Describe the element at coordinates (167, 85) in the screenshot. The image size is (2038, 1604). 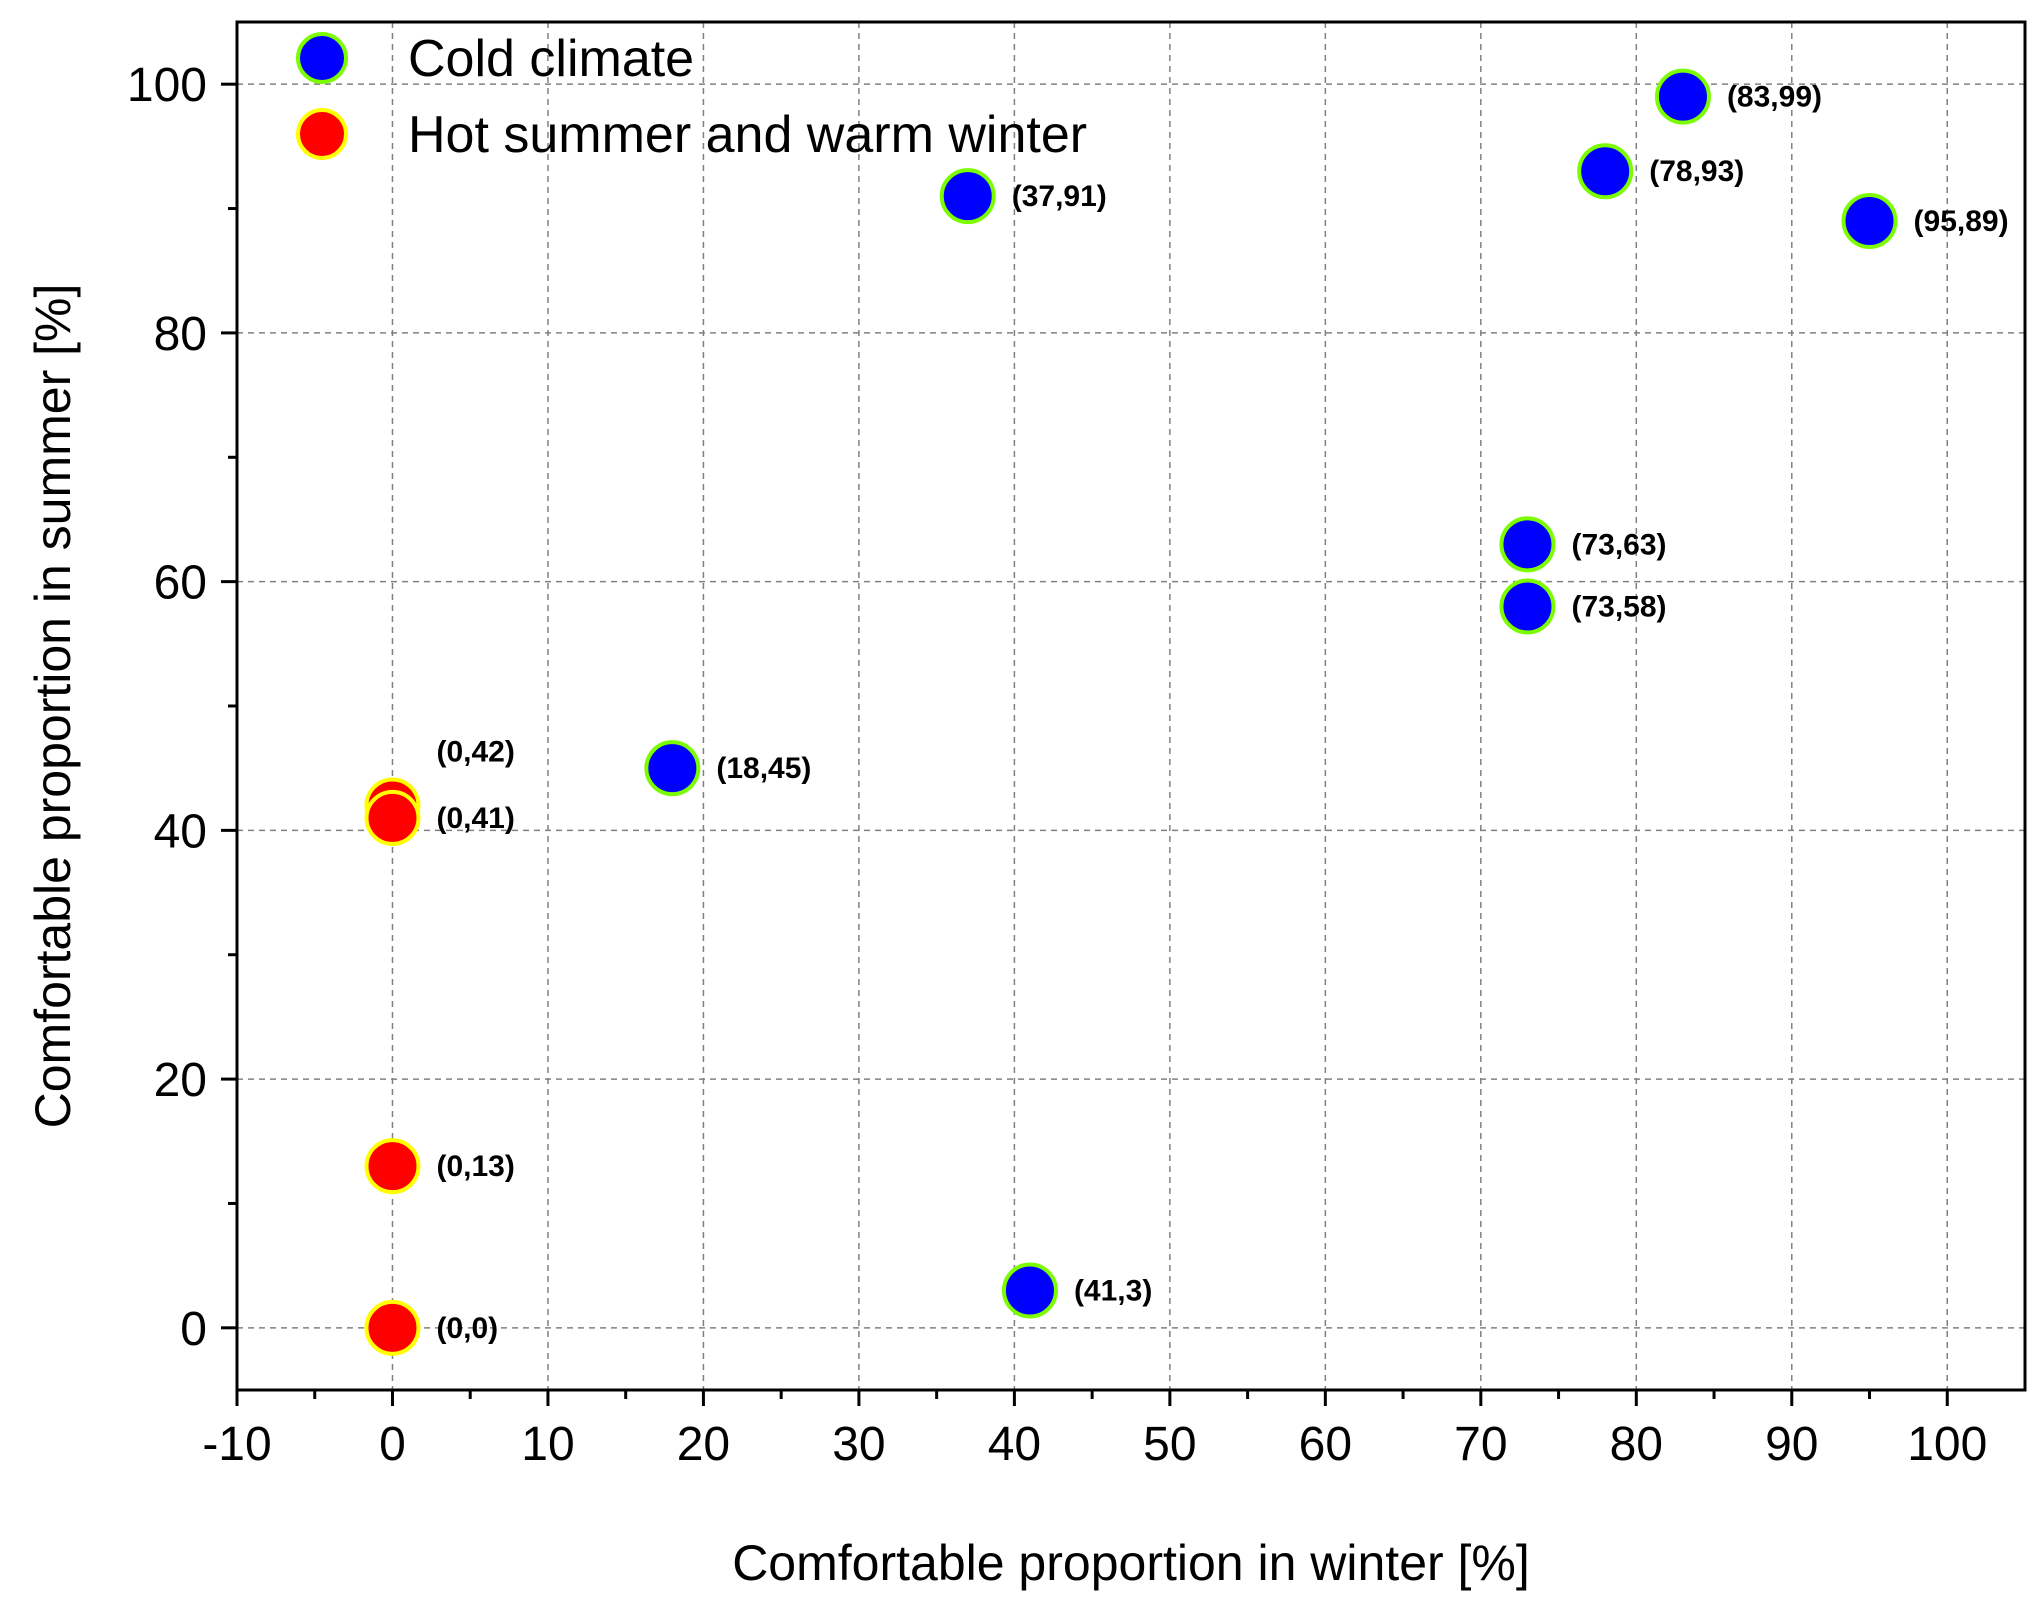
I see `y-tick-label: 100` at that location.